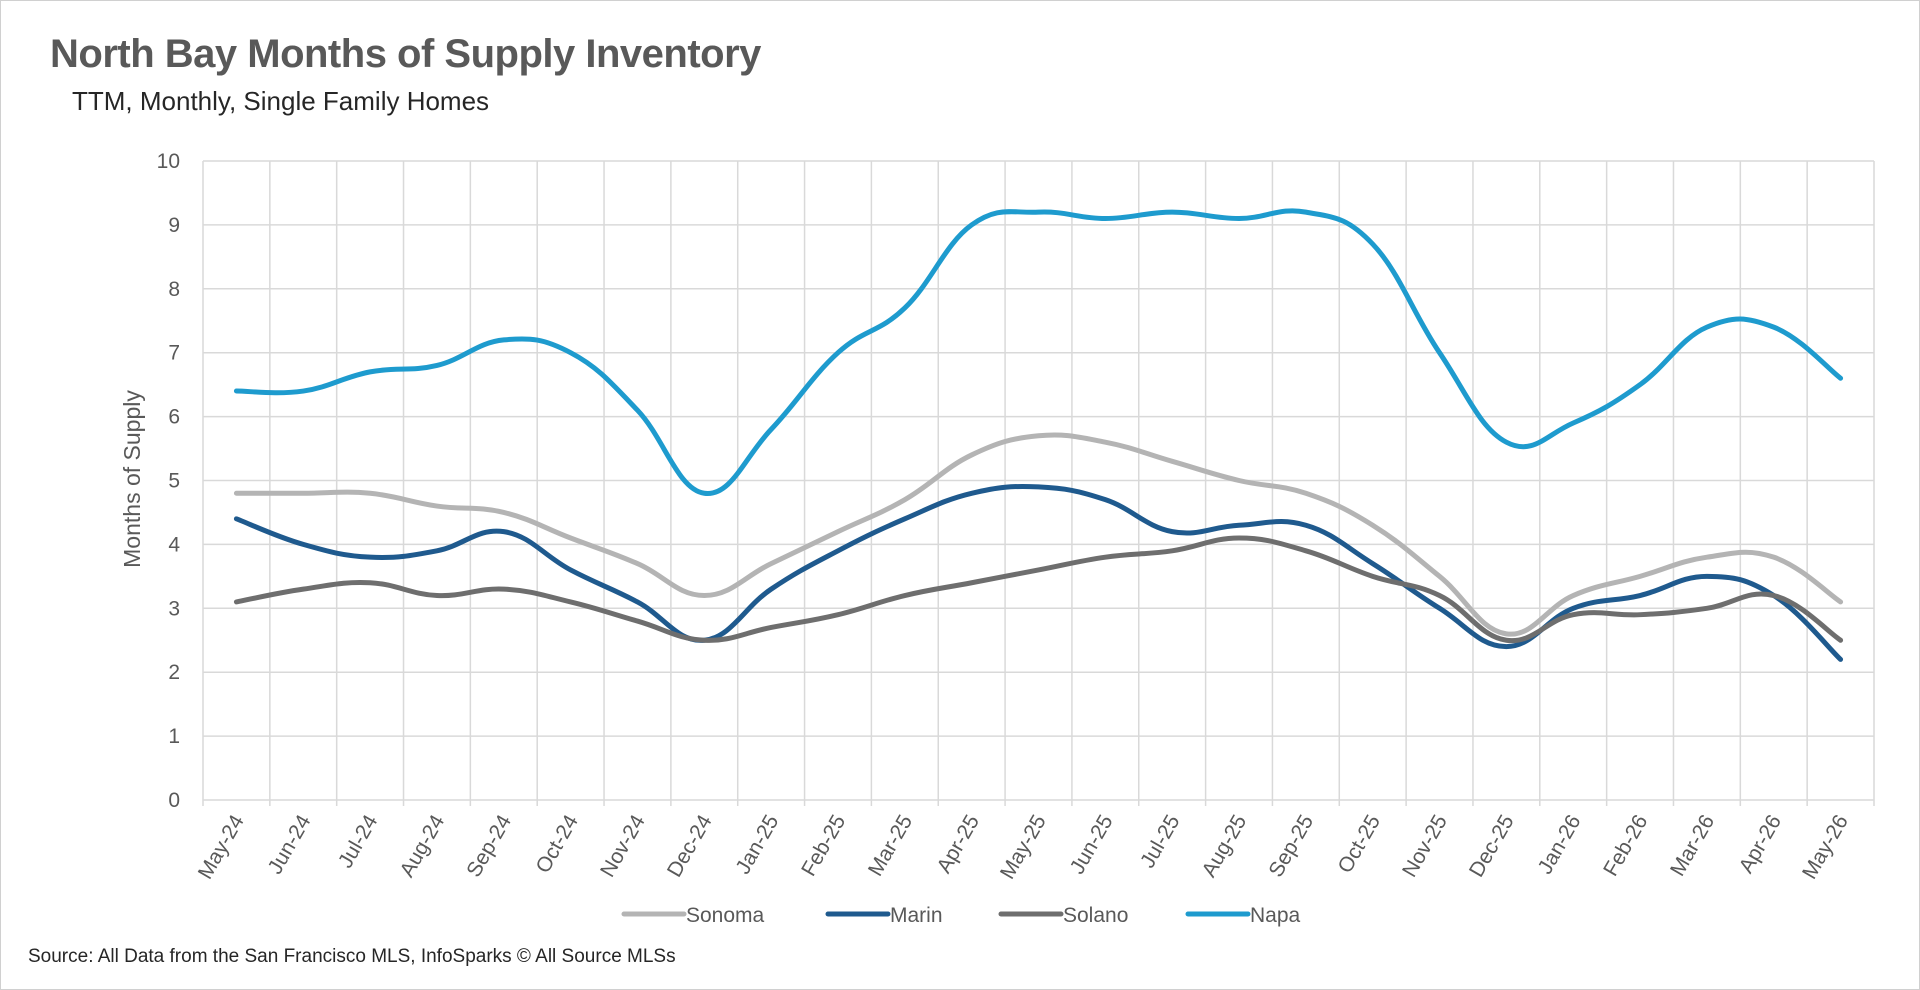  Describe the element at coordinates (174, 544) in the screenshot. I see `y-tick-label: 4` at that location.